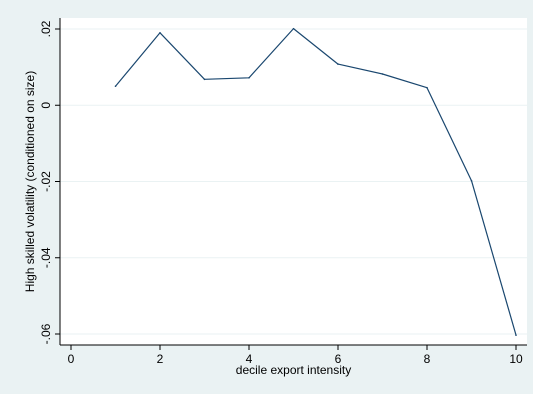 The height and width of the screenshot is (394, 533). I want to click on x-tick-label-5: 10, so click(516, 359).